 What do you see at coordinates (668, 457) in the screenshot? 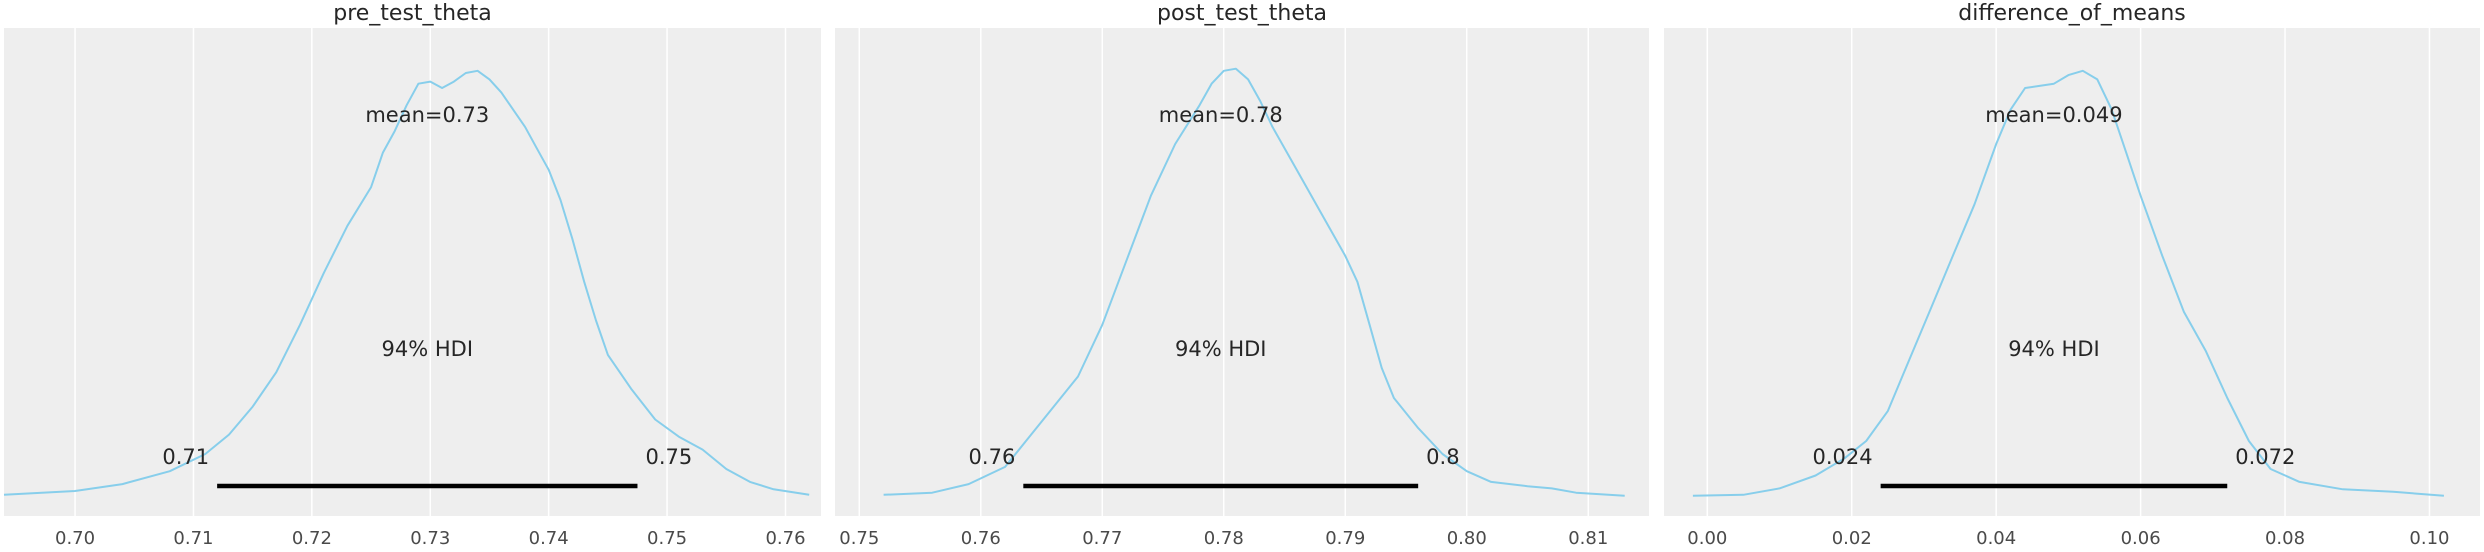
I see `hdi-high-label: 0.75` at bounding box center [668, 457].